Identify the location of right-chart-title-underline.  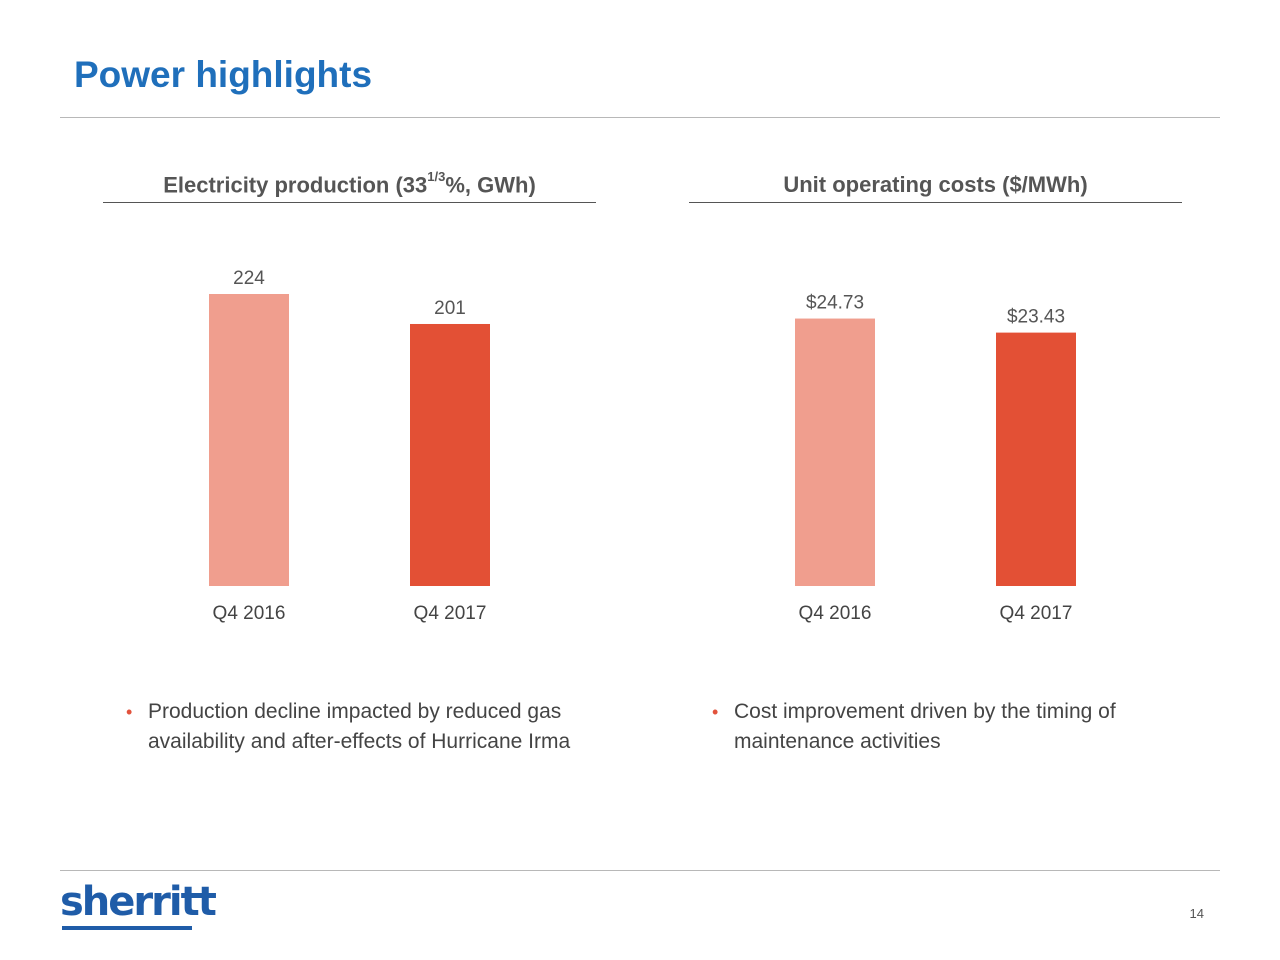
(935, 202).